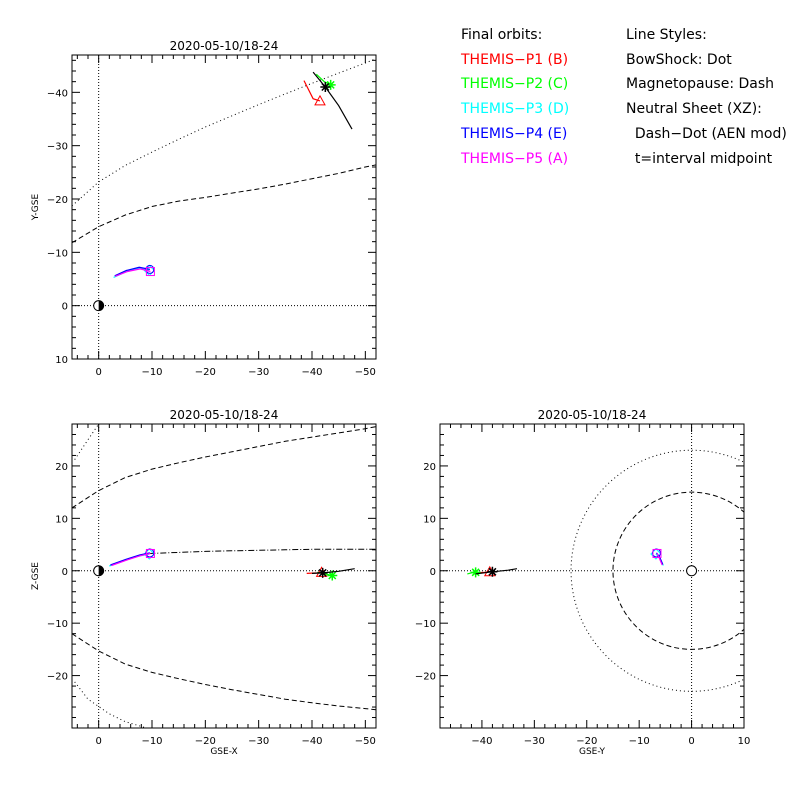  I want to click on xy-y-tick-label: 10, so click(61, 360).